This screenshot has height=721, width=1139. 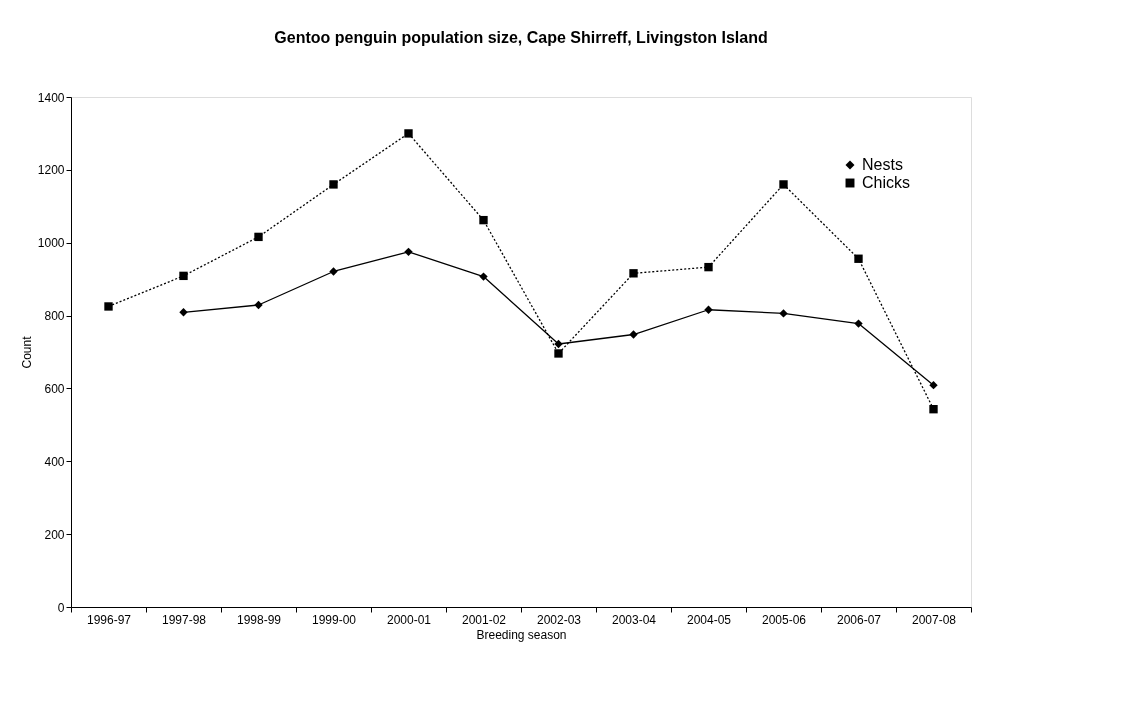 I want to click on y-tick-label: 1400, so click(x=51, y=97).